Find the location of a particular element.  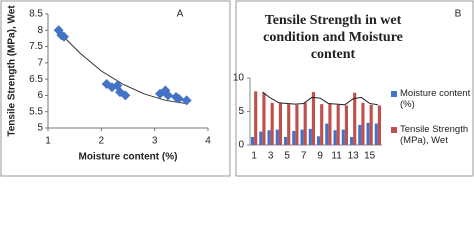

panel-label: A is located at coordinates (180, 14).